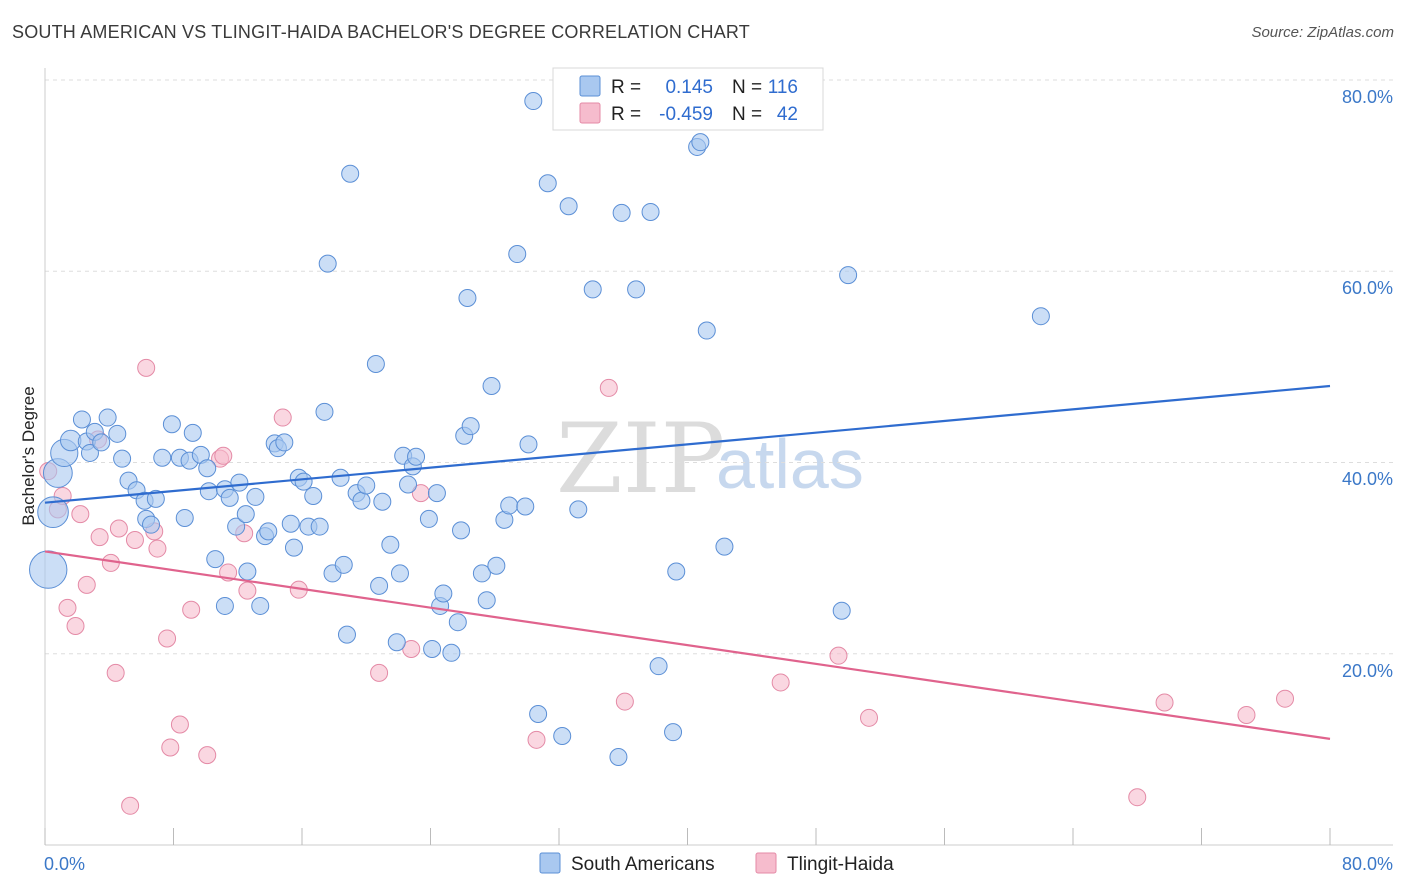 This screenshot has height=892, width=1406. What do you see at coordinates (689, 87) in the screenshot?
I see `legend-r-value-1: 0.145` at bounding box center [689, 87].